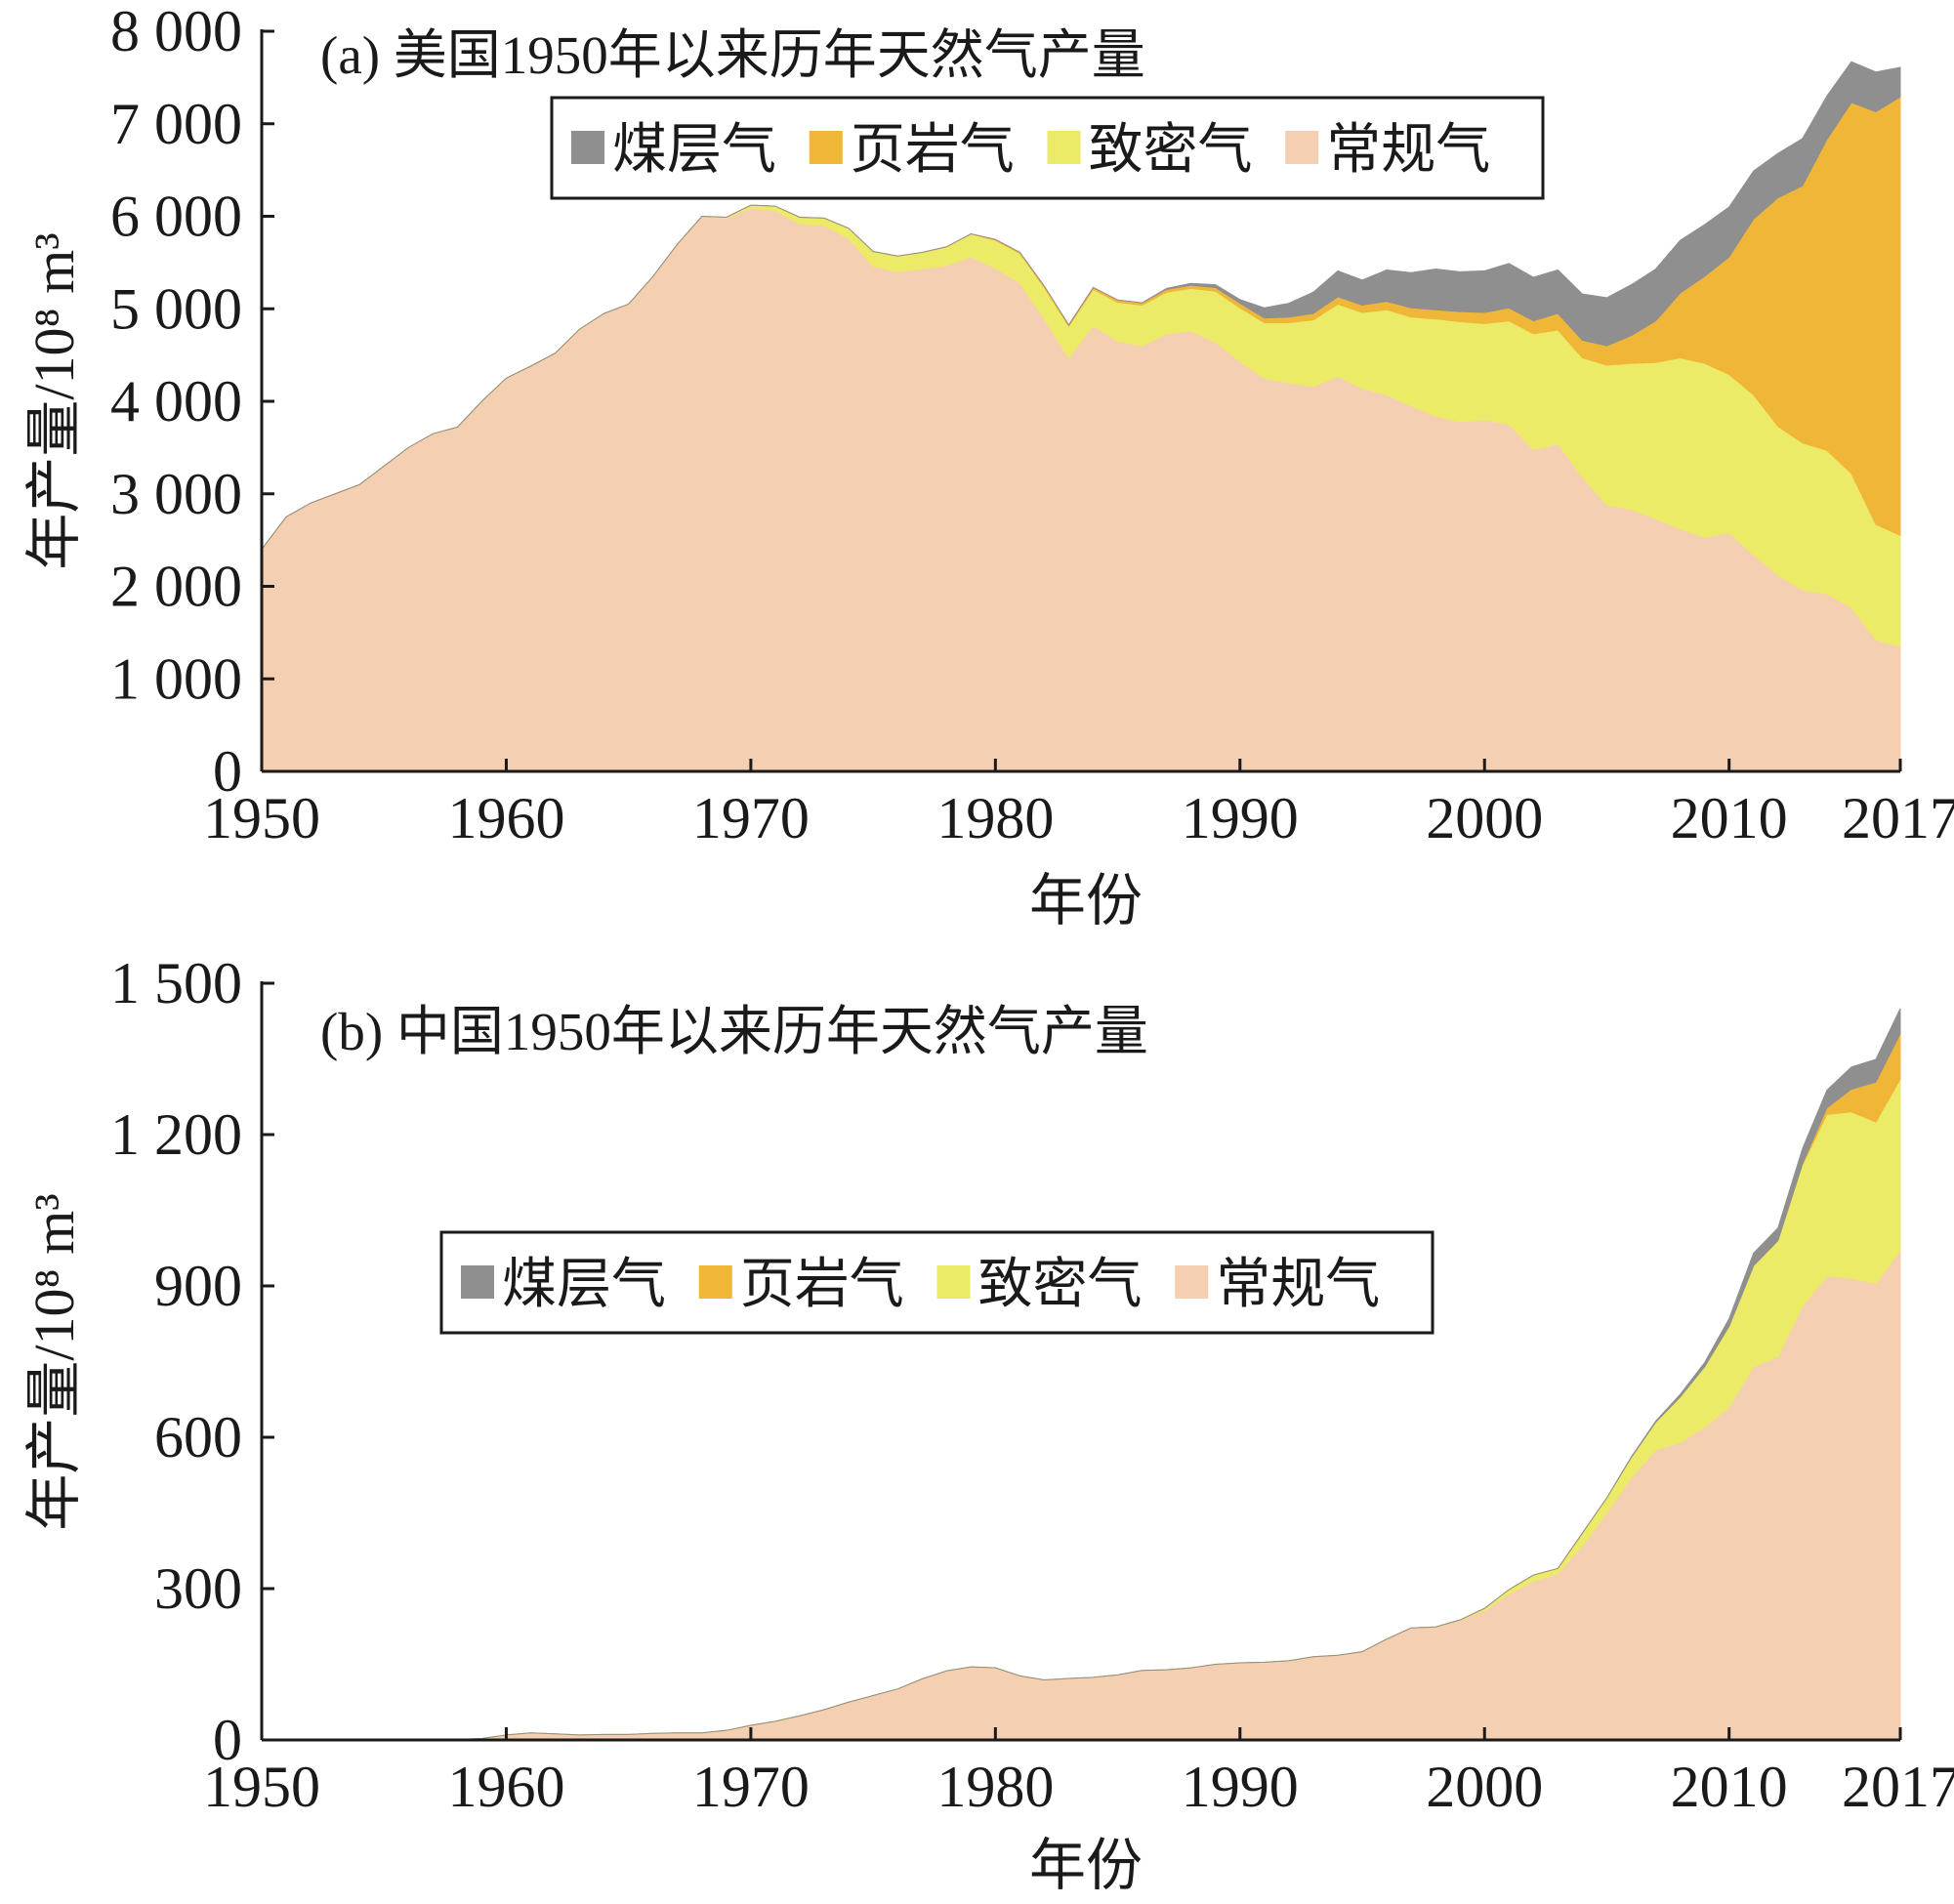 This screenshot has width=1954, height=1904. I want to click on chart-b-legend: 煤层气 页岩气 致密气 常规气, so click(936, 1282).